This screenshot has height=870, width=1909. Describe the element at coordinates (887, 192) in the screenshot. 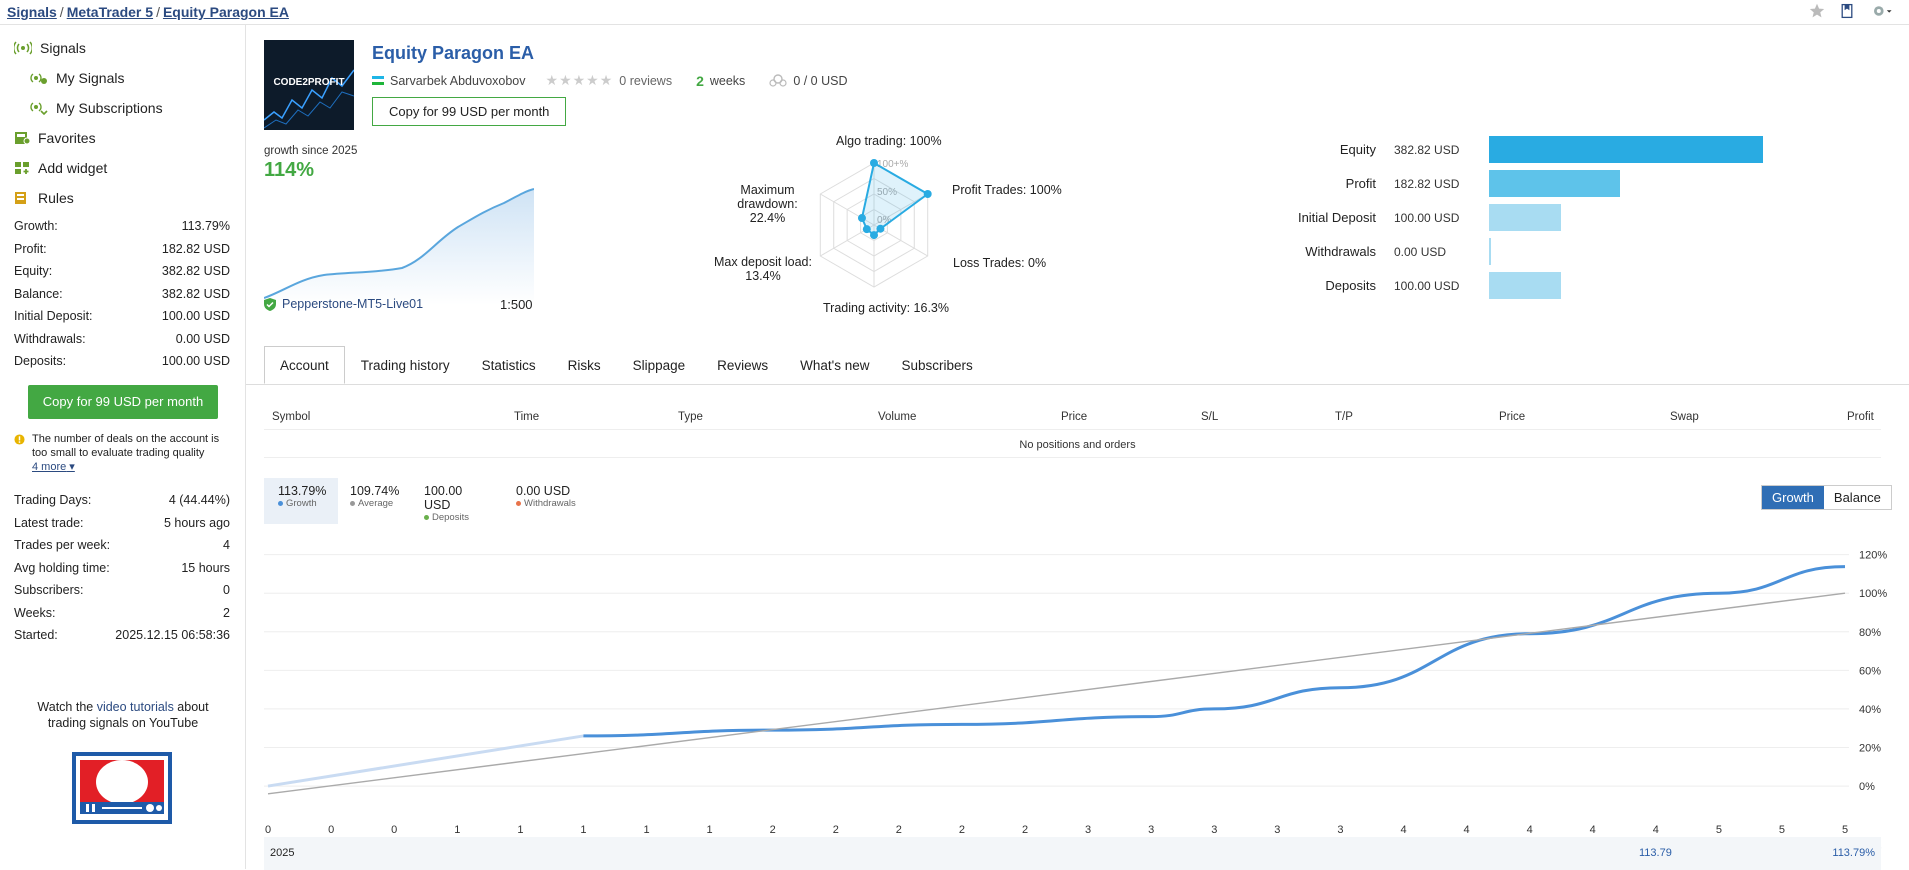

I see `radar-ring-label: 50%` at that location.